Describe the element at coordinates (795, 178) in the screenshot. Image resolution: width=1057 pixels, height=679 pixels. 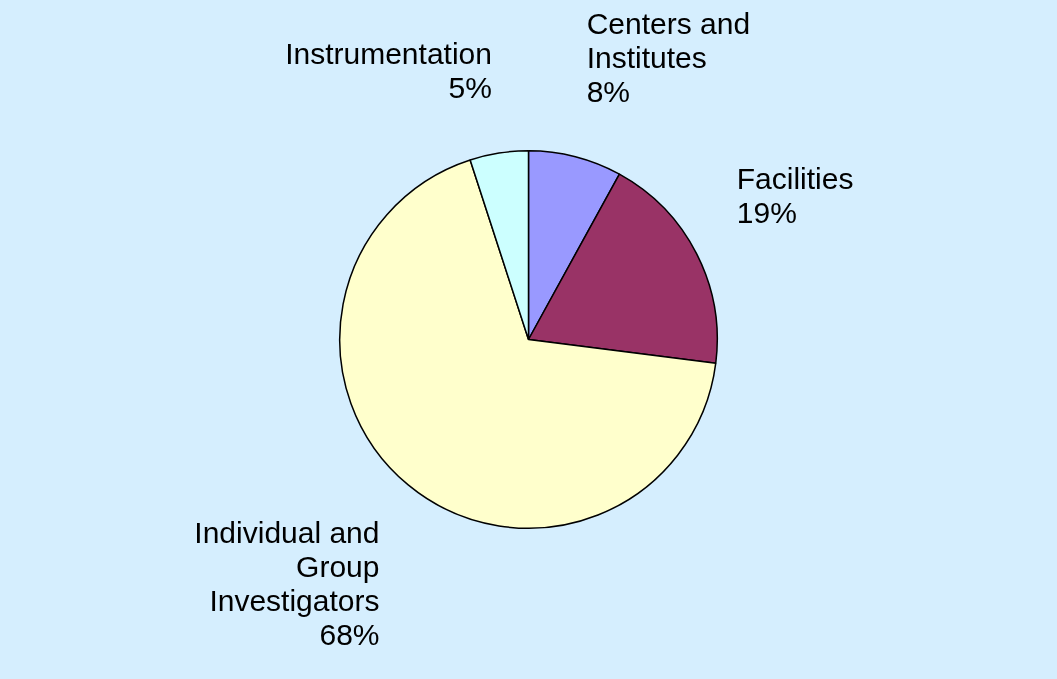
I see `slice-label: Facilities` at that location.